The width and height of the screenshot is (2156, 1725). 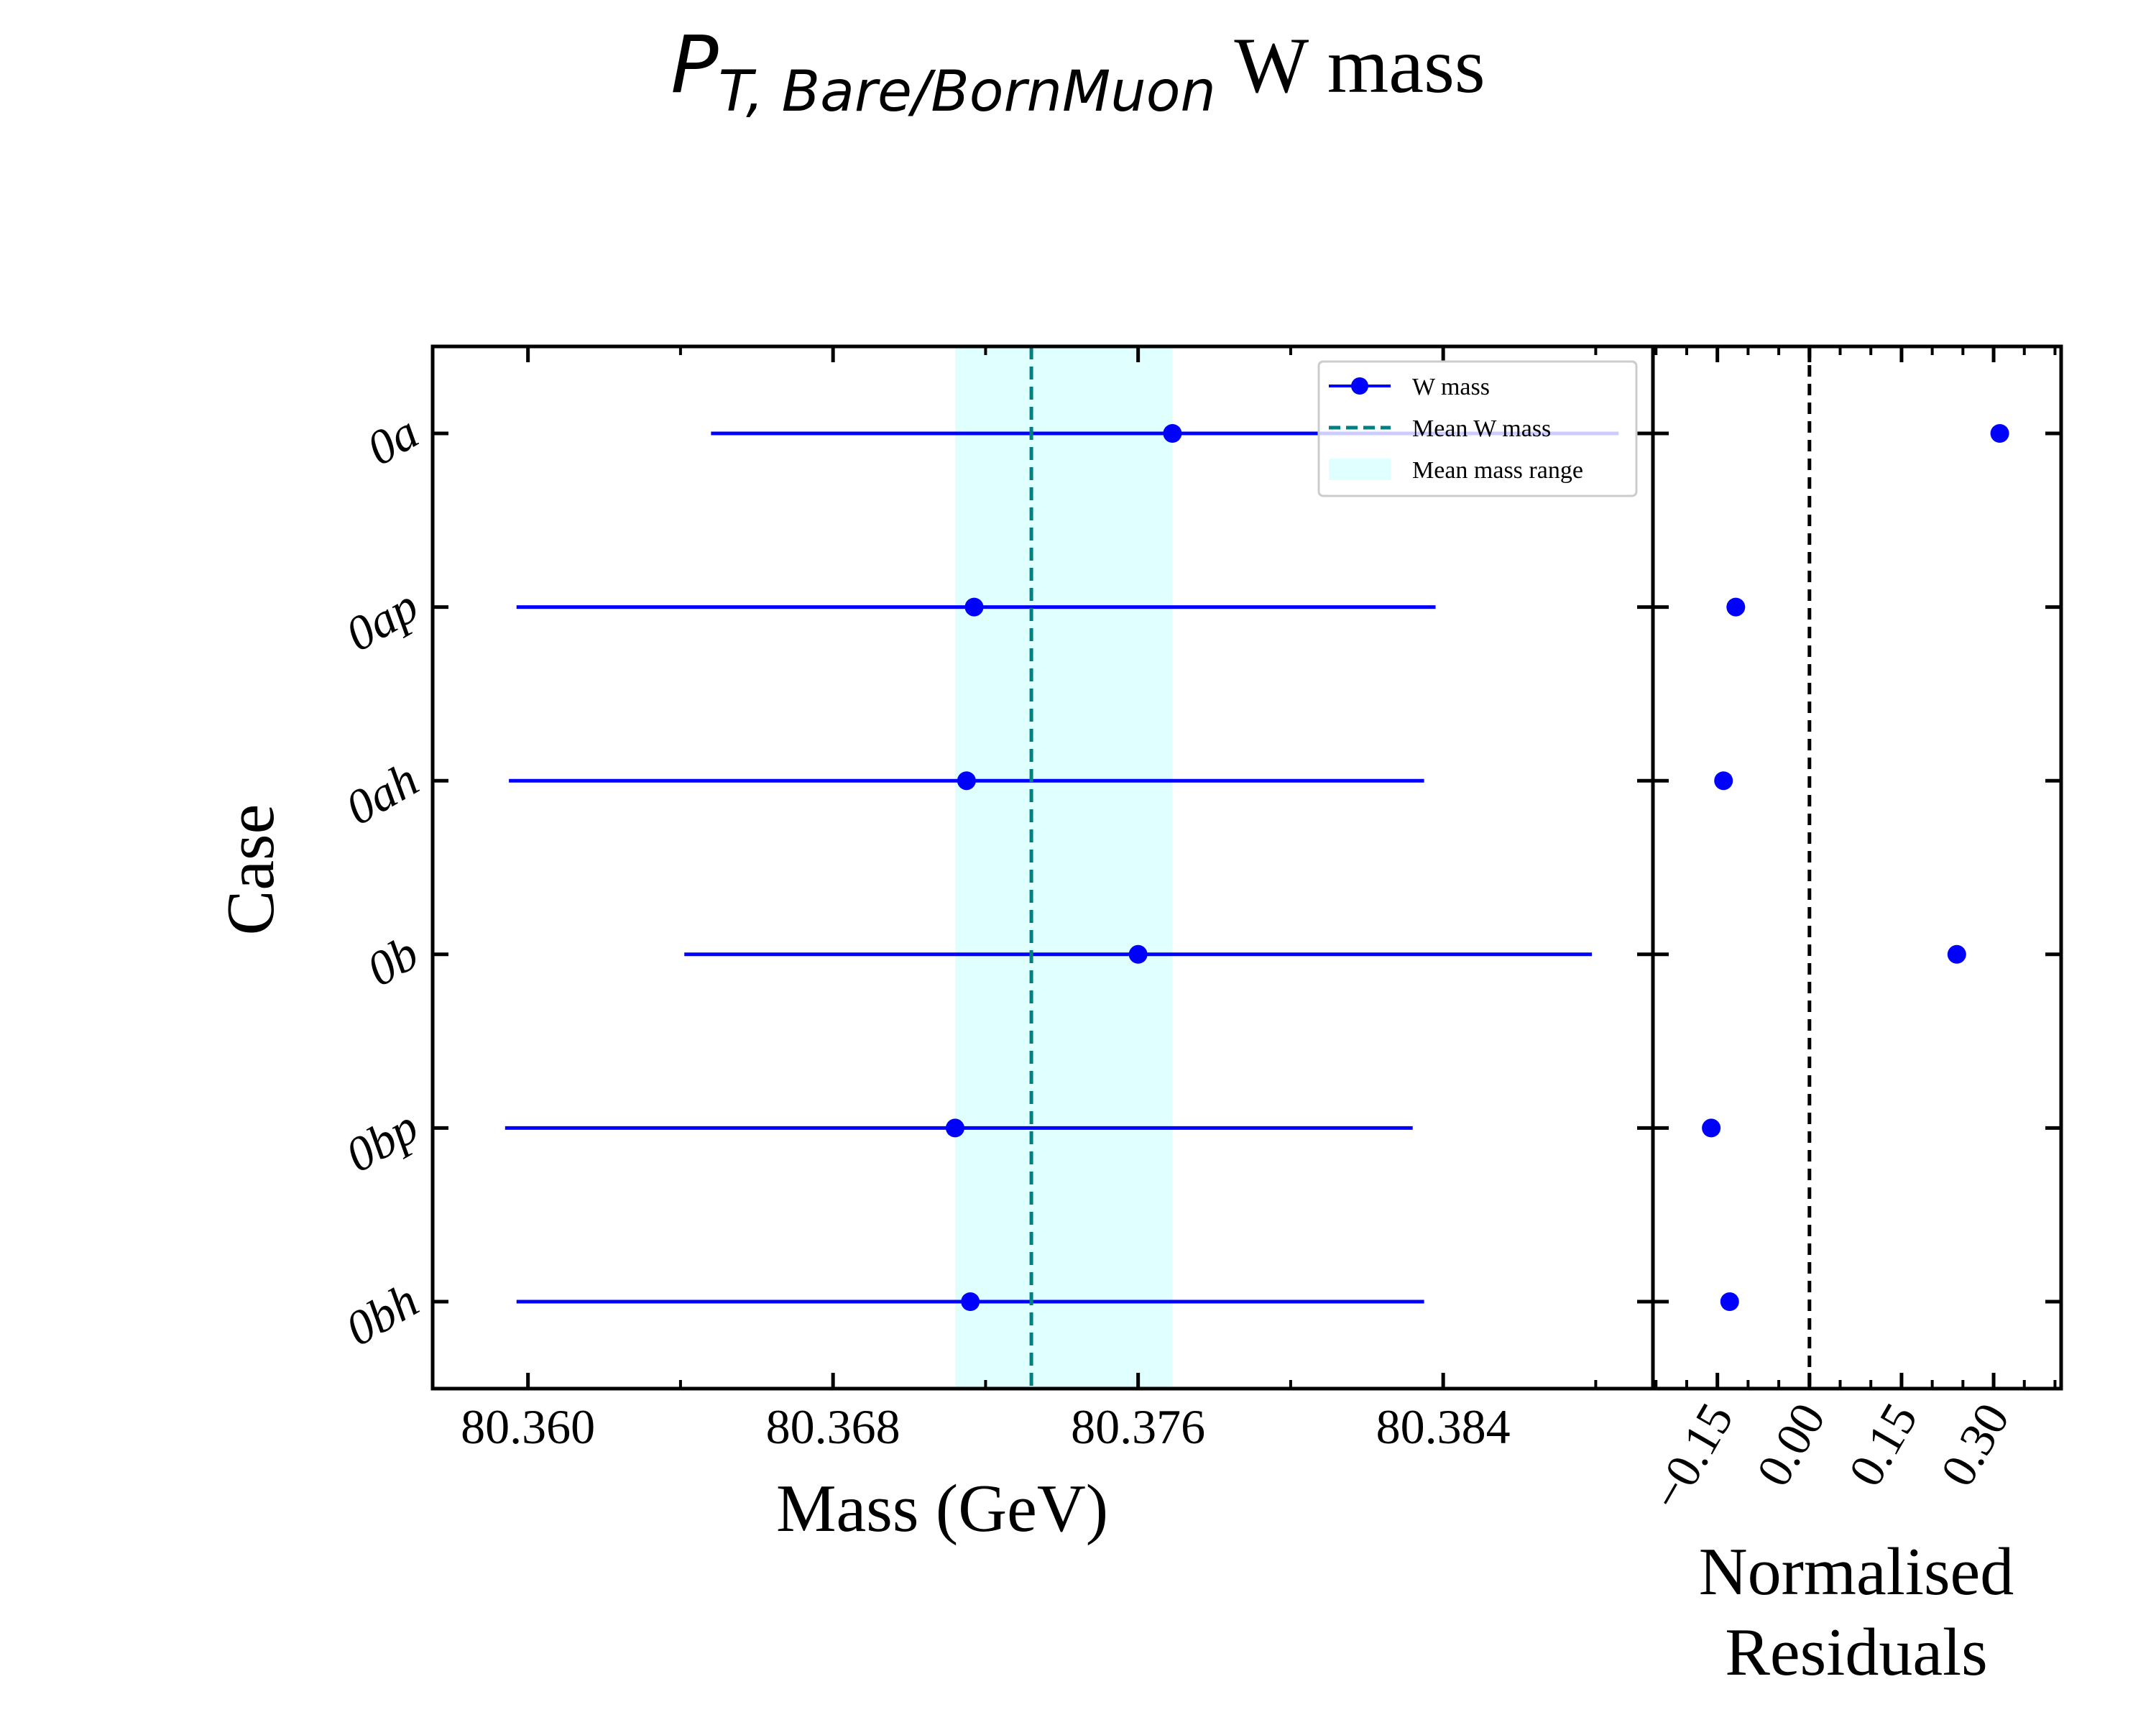 I want to click on residual-x-tick-label-3: 0.30, so click(x=1974, y=1444).